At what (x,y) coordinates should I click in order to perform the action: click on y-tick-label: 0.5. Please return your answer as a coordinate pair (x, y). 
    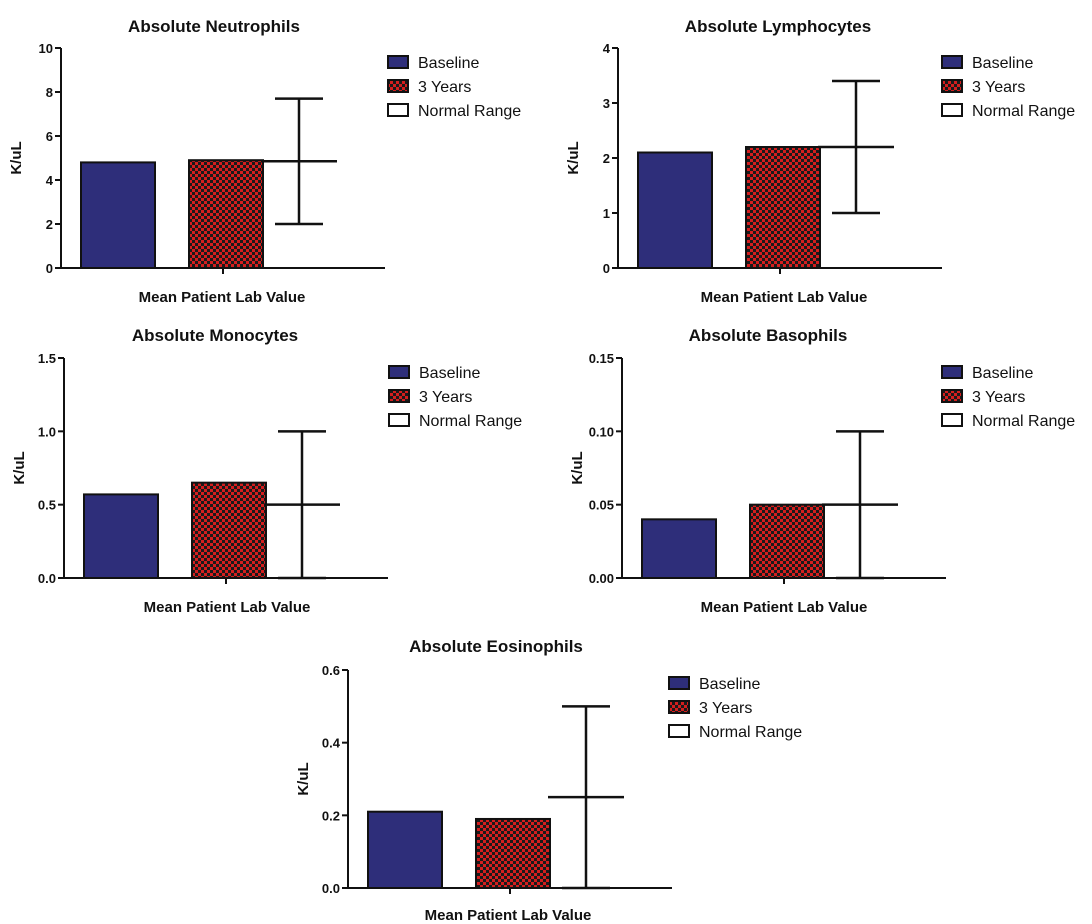
    Looking at the image, I should click on (47, 505).